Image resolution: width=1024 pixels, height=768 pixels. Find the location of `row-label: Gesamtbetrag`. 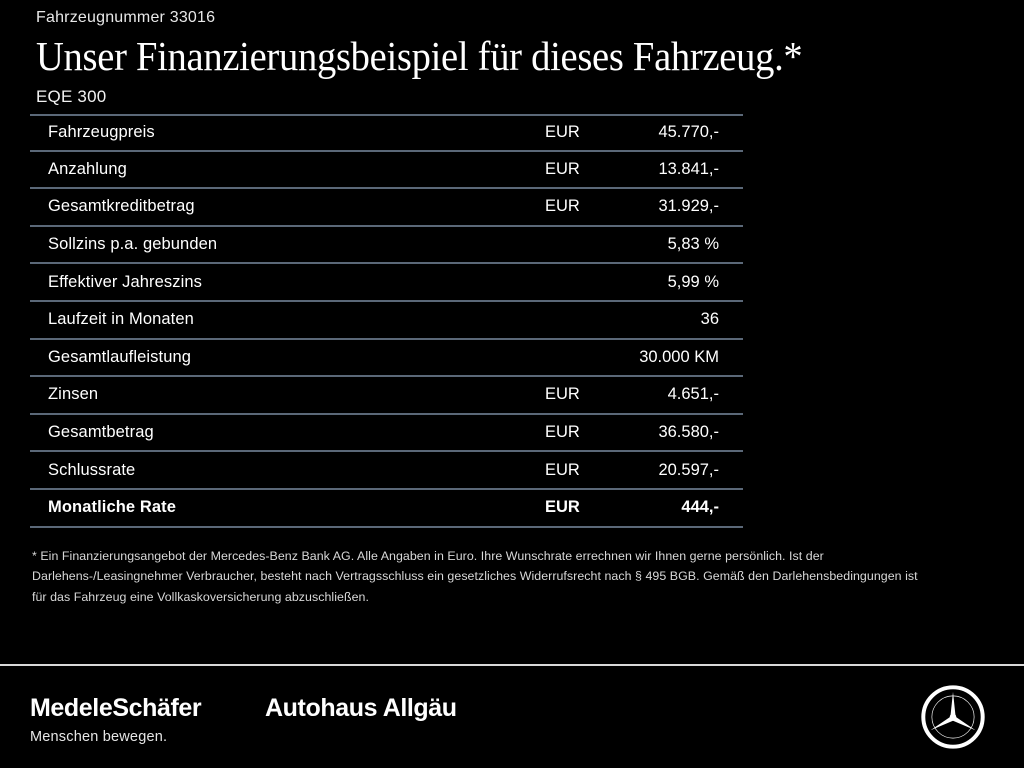

row-label: Gesamtbetrag is located at coordinates (101, 432).